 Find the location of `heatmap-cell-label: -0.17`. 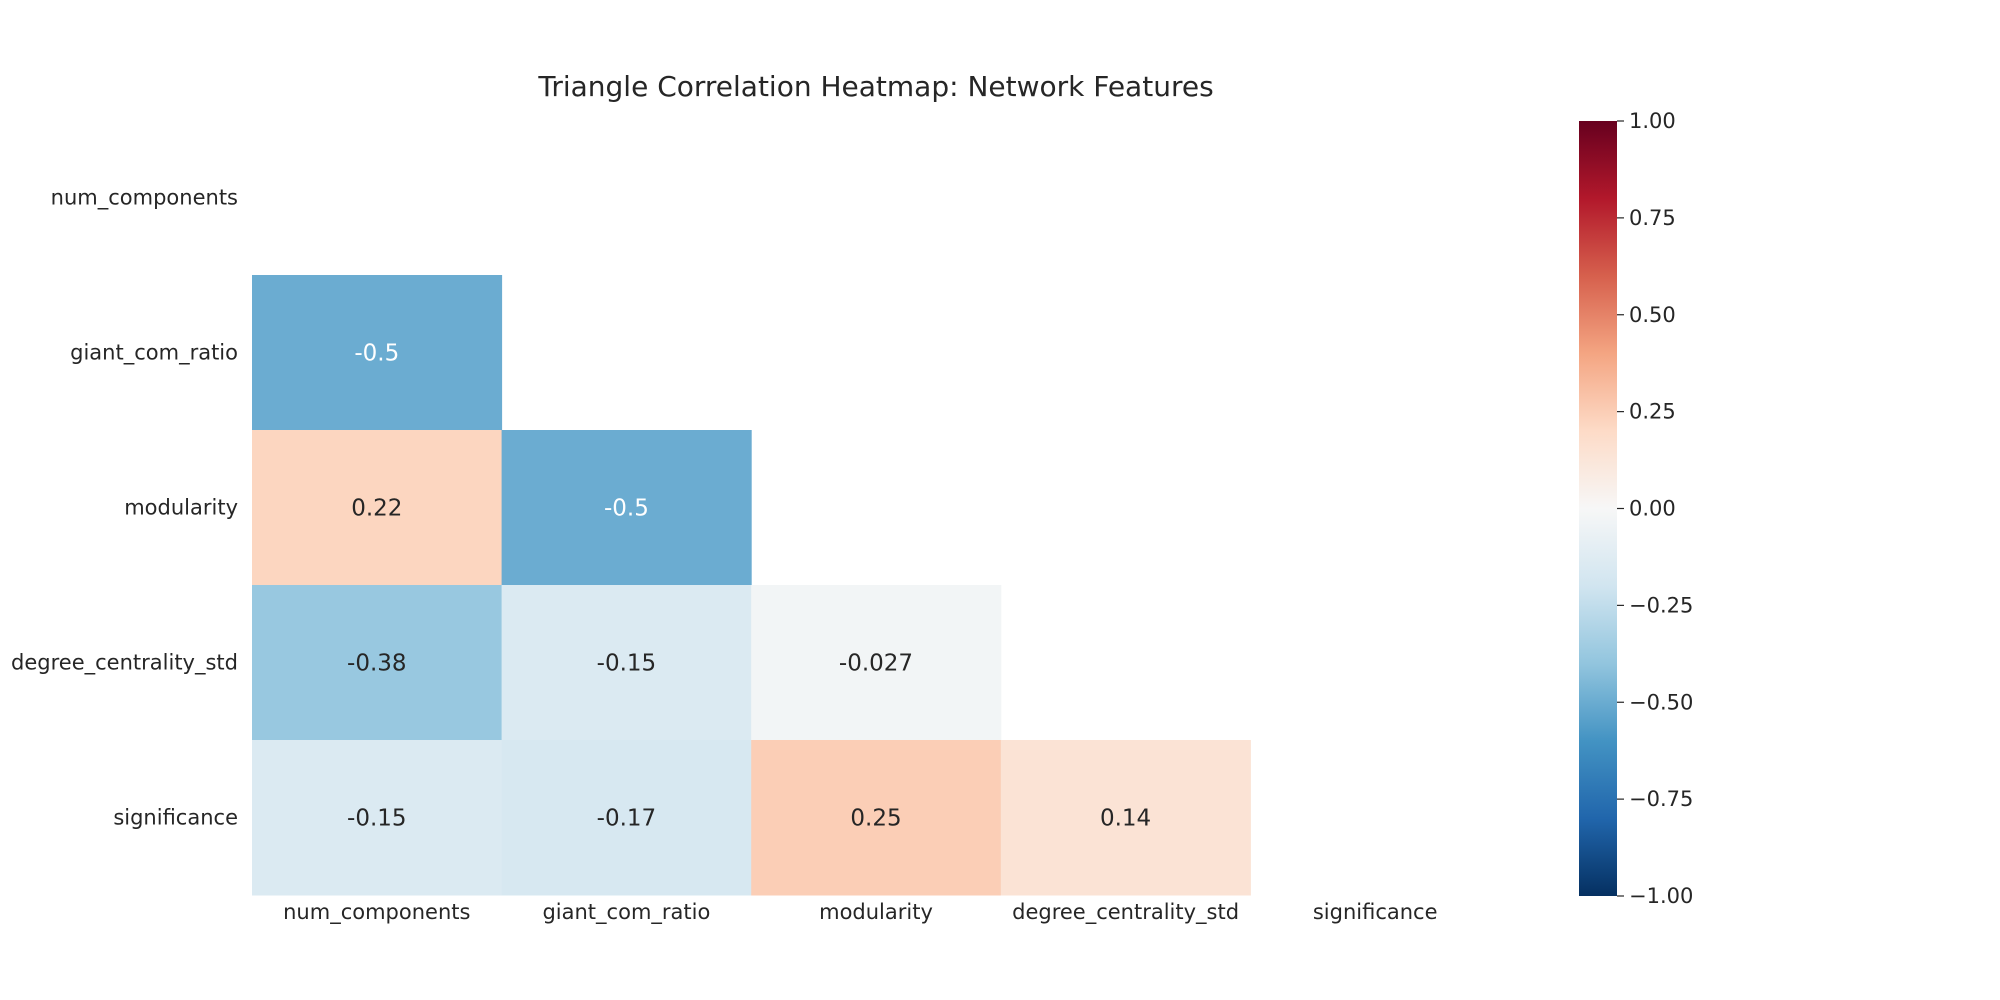

heatmap-cell-label: -0.17 is located at coordinates (627, 819).